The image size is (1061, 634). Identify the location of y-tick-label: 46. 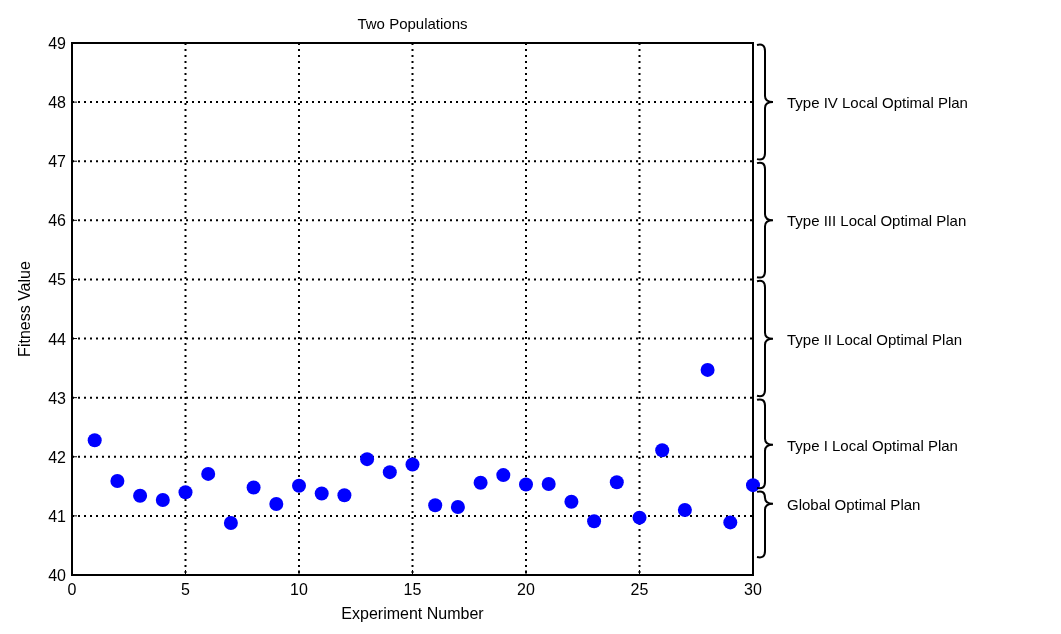
(57, 221).